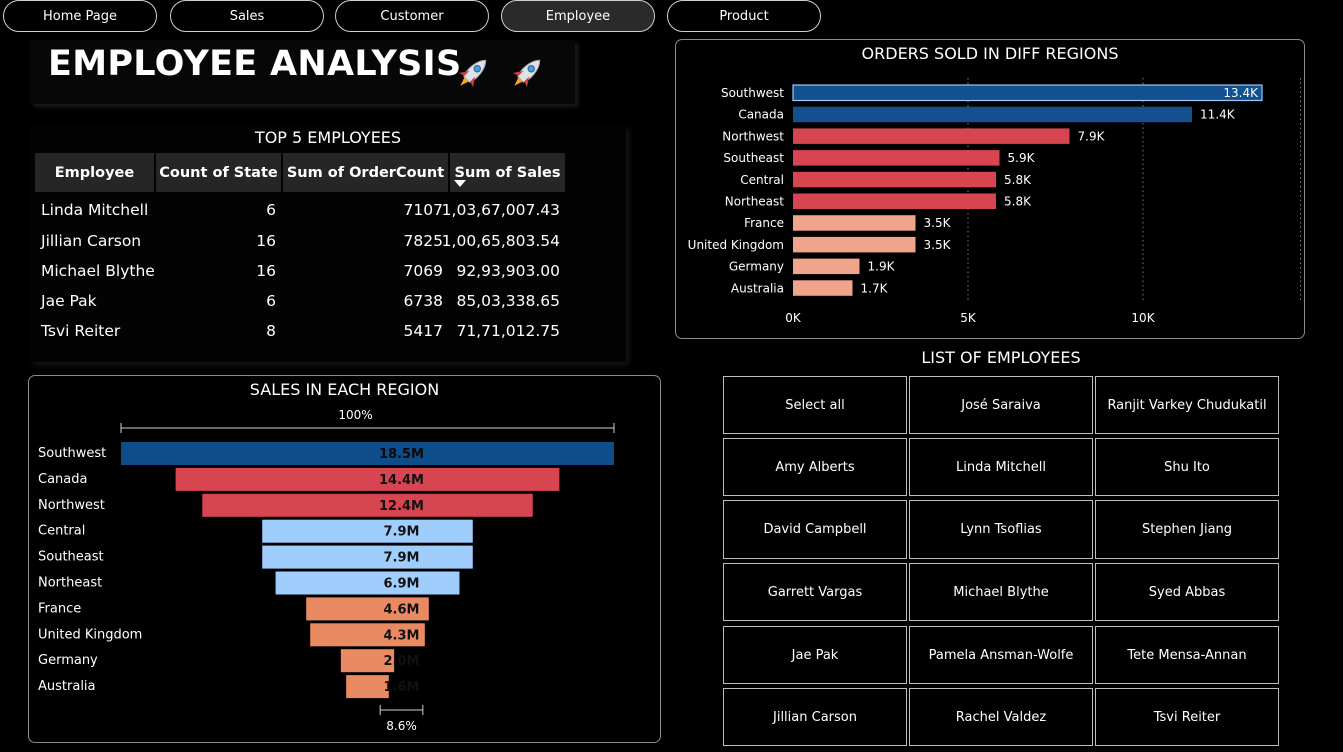 This screenshot has height=752, width=1343. I want to click on data-label-united-kingdom: 3.5K, so click(938, 245).